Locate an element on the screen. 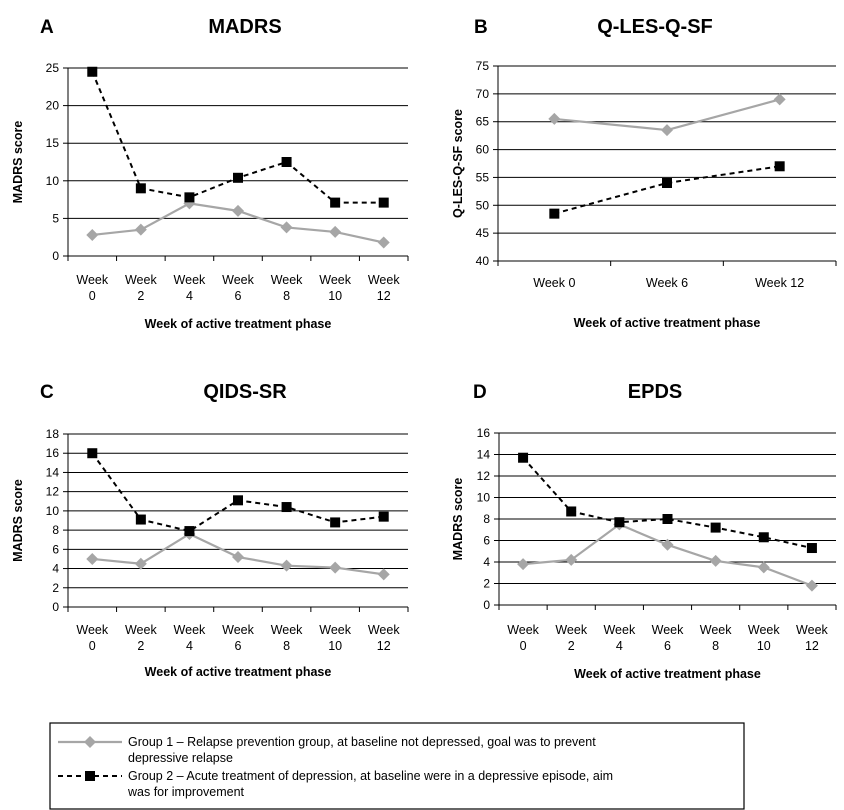  legend-text: depressive relapse is located at coordinates (180, 758).